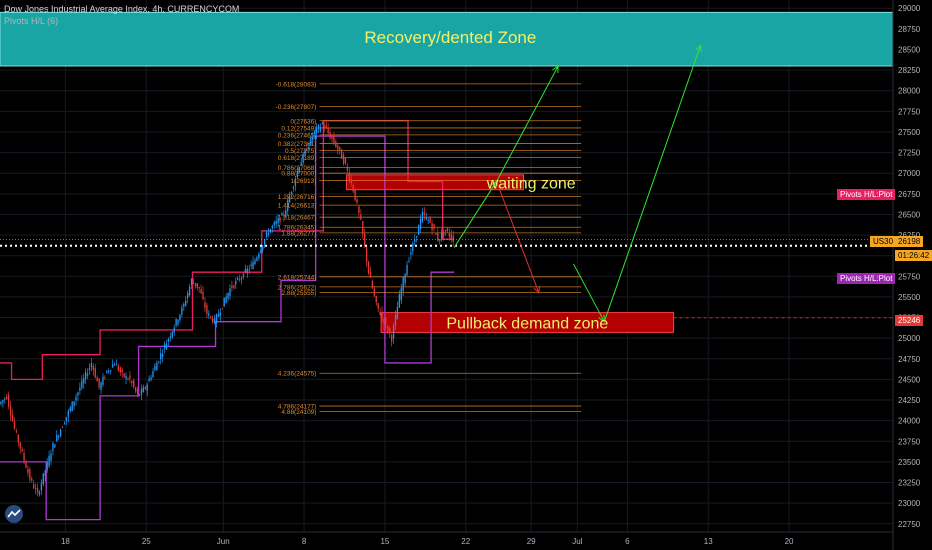 The image size is (932, 550). Describe the element at coordinates (223, 541) in the screenshot. I see `time-tick-label: Jun` at that location.